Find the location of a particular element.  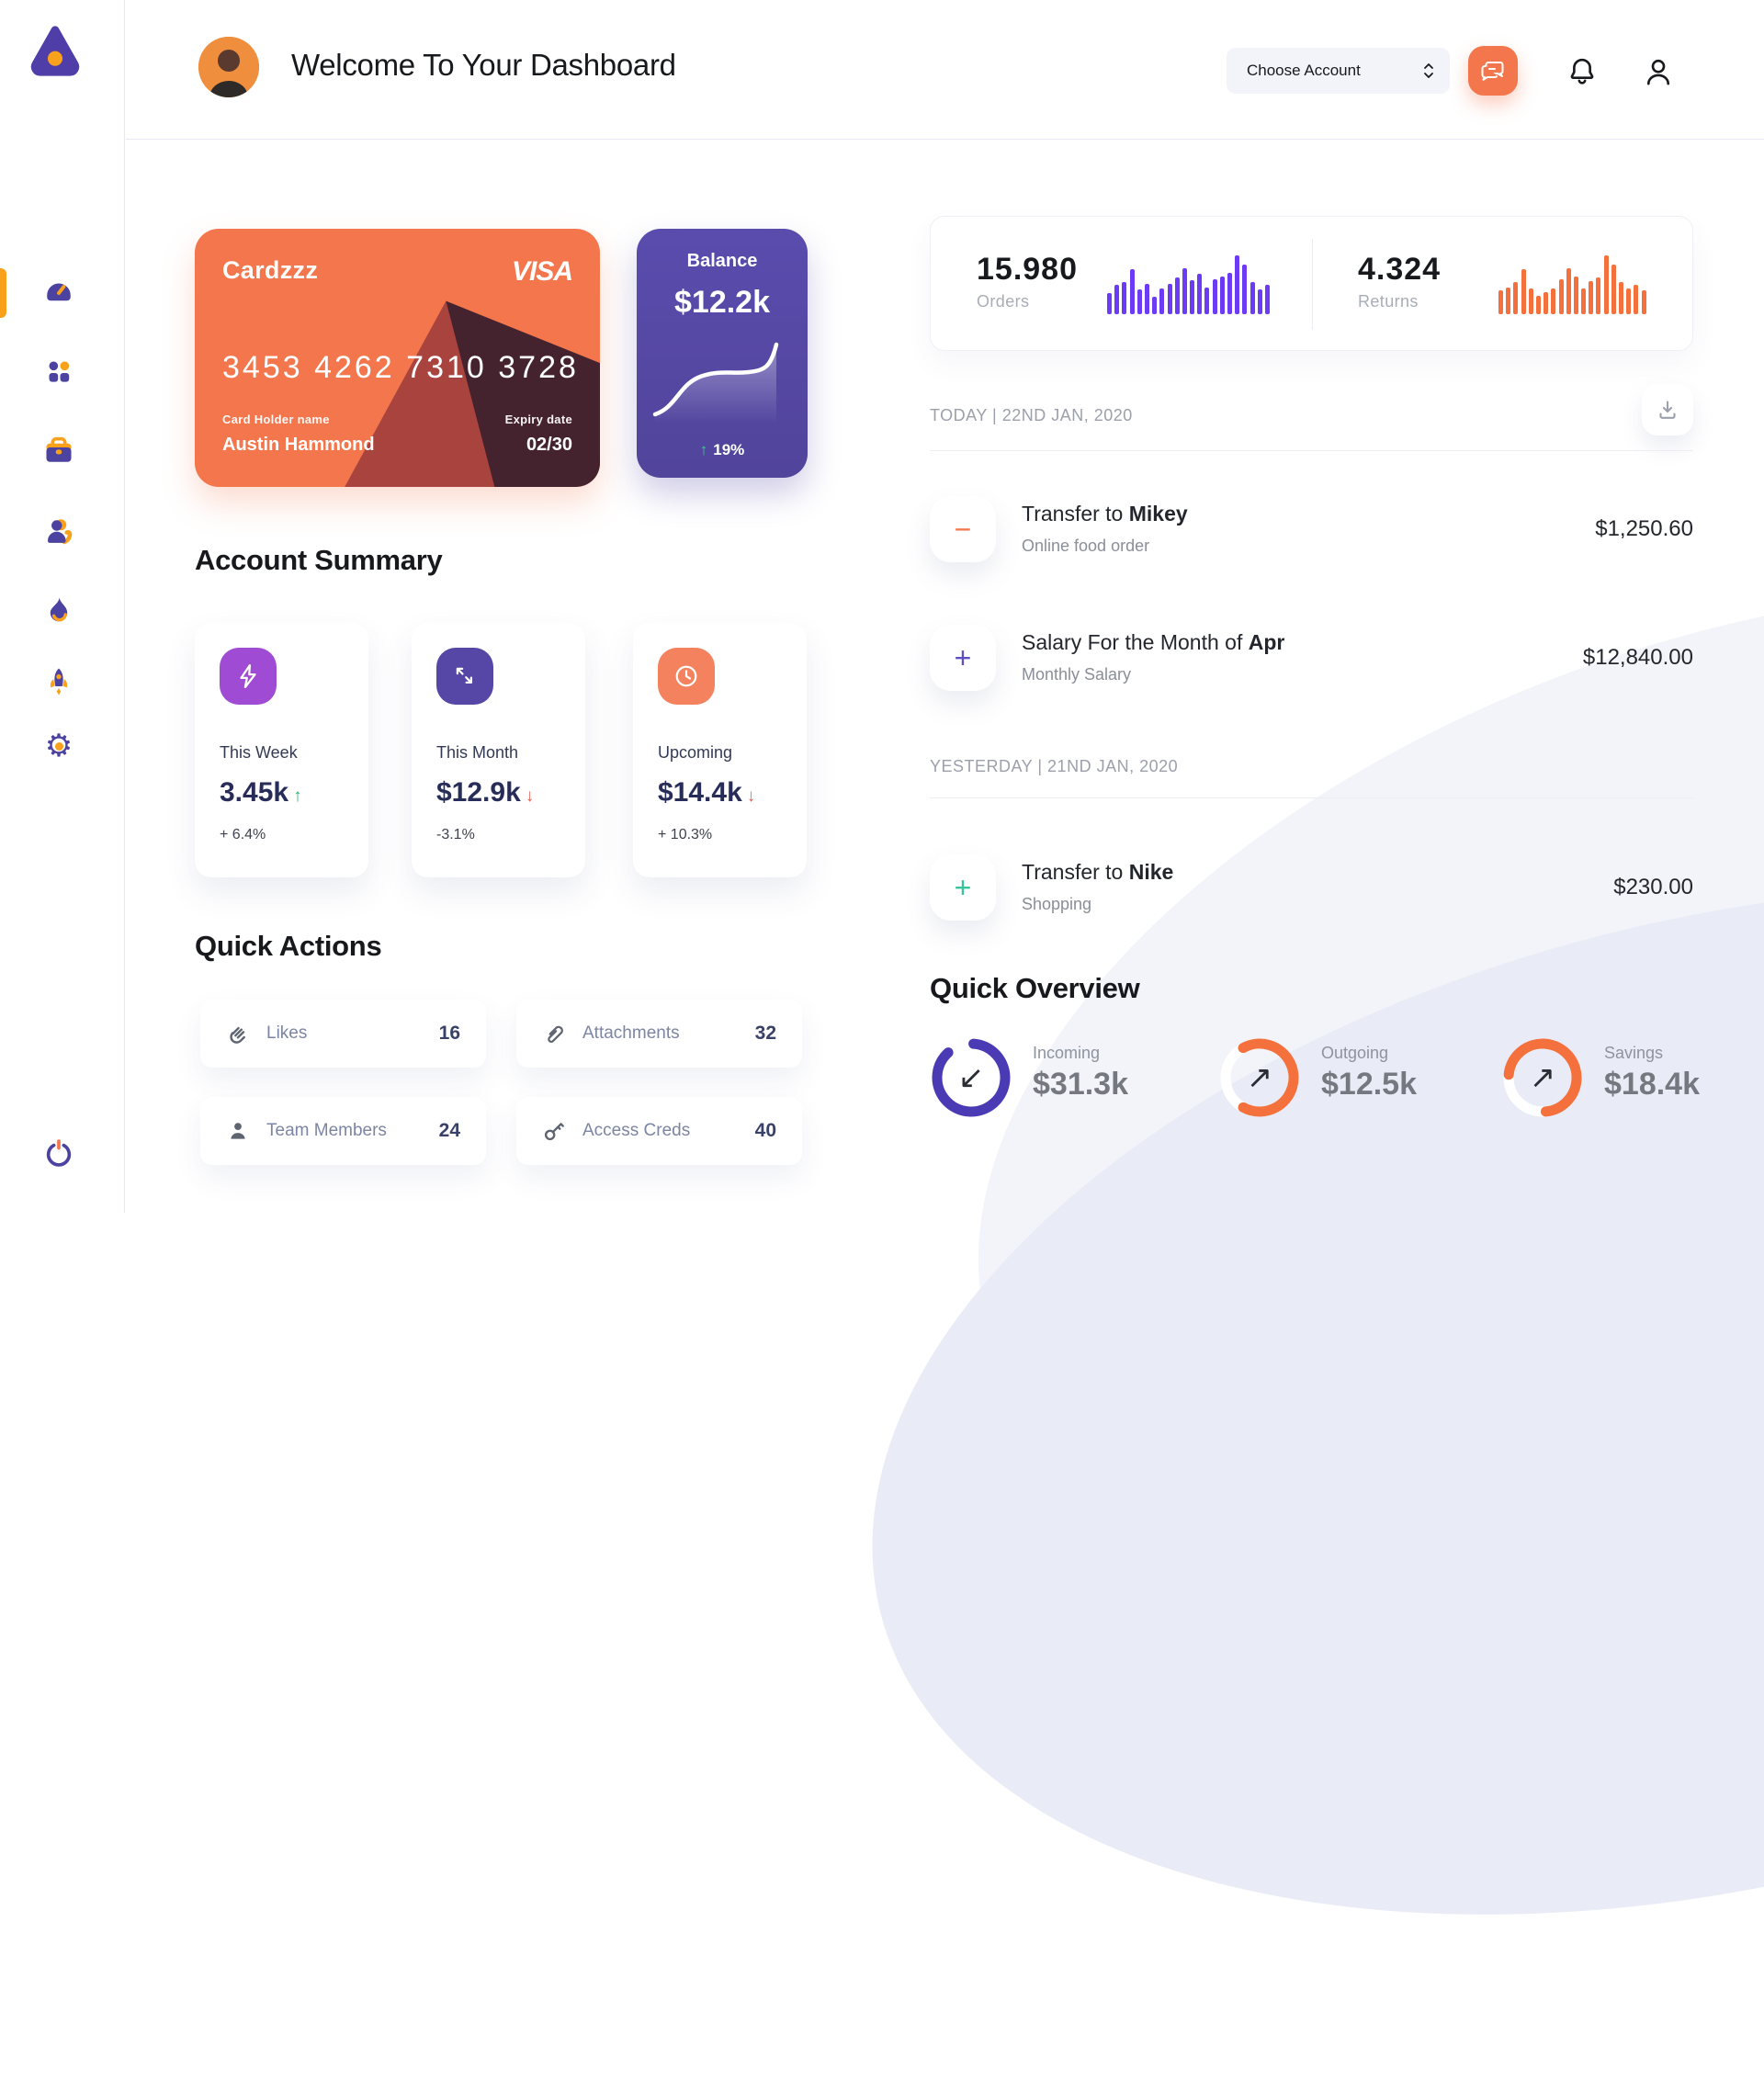

briefcase-icon is located at coordinates (58, 450).